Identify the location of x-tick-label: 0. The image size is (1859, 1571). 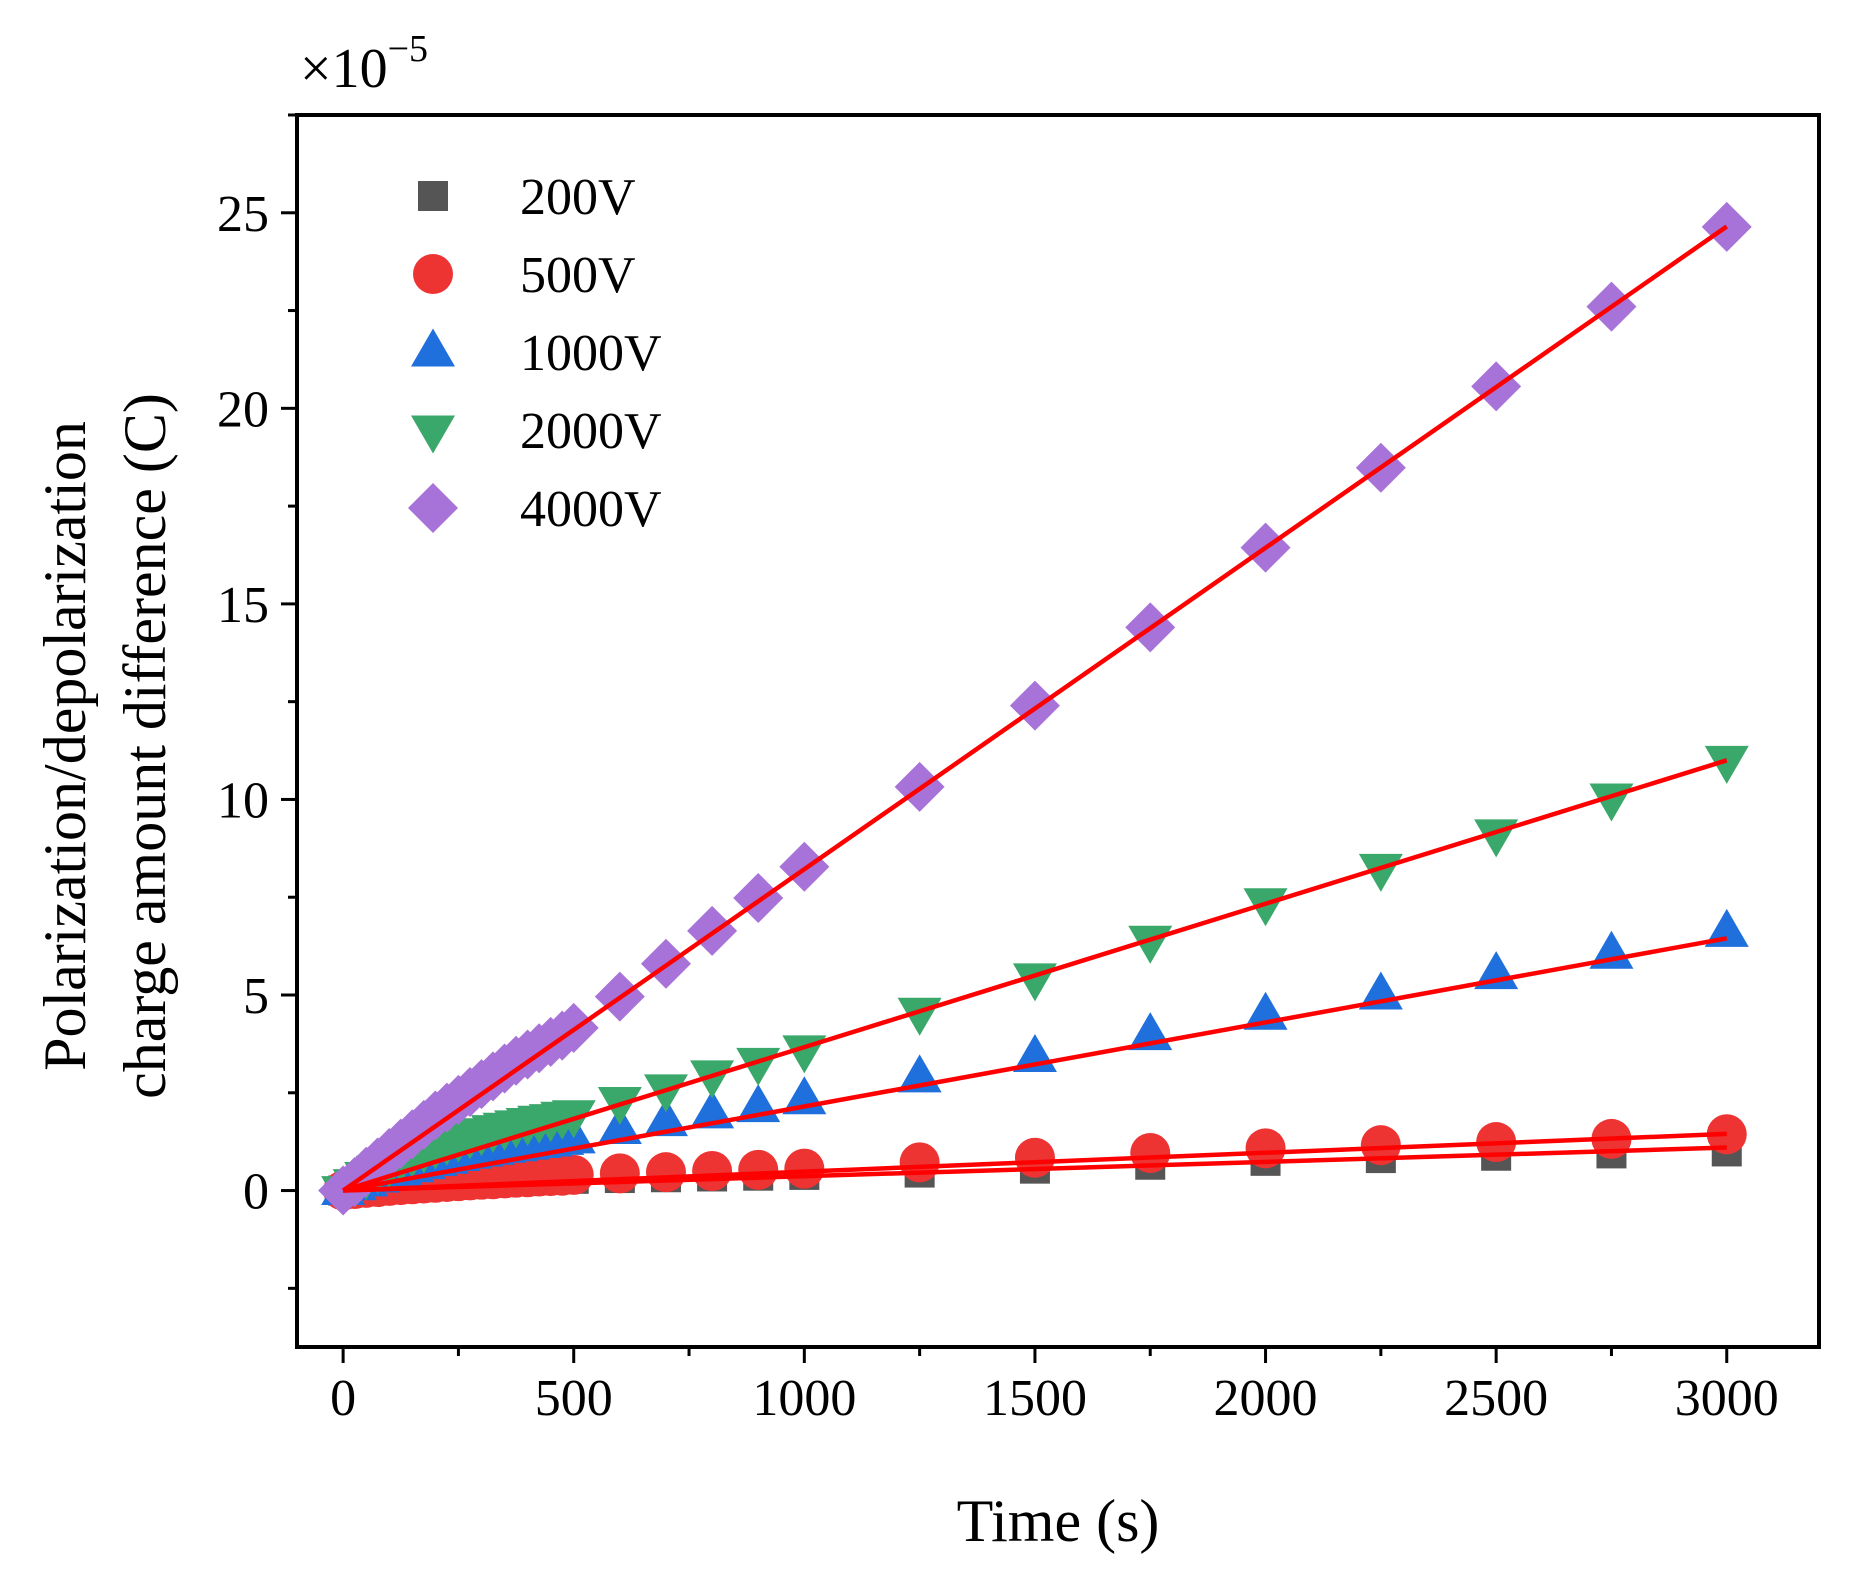
(343, 1398).